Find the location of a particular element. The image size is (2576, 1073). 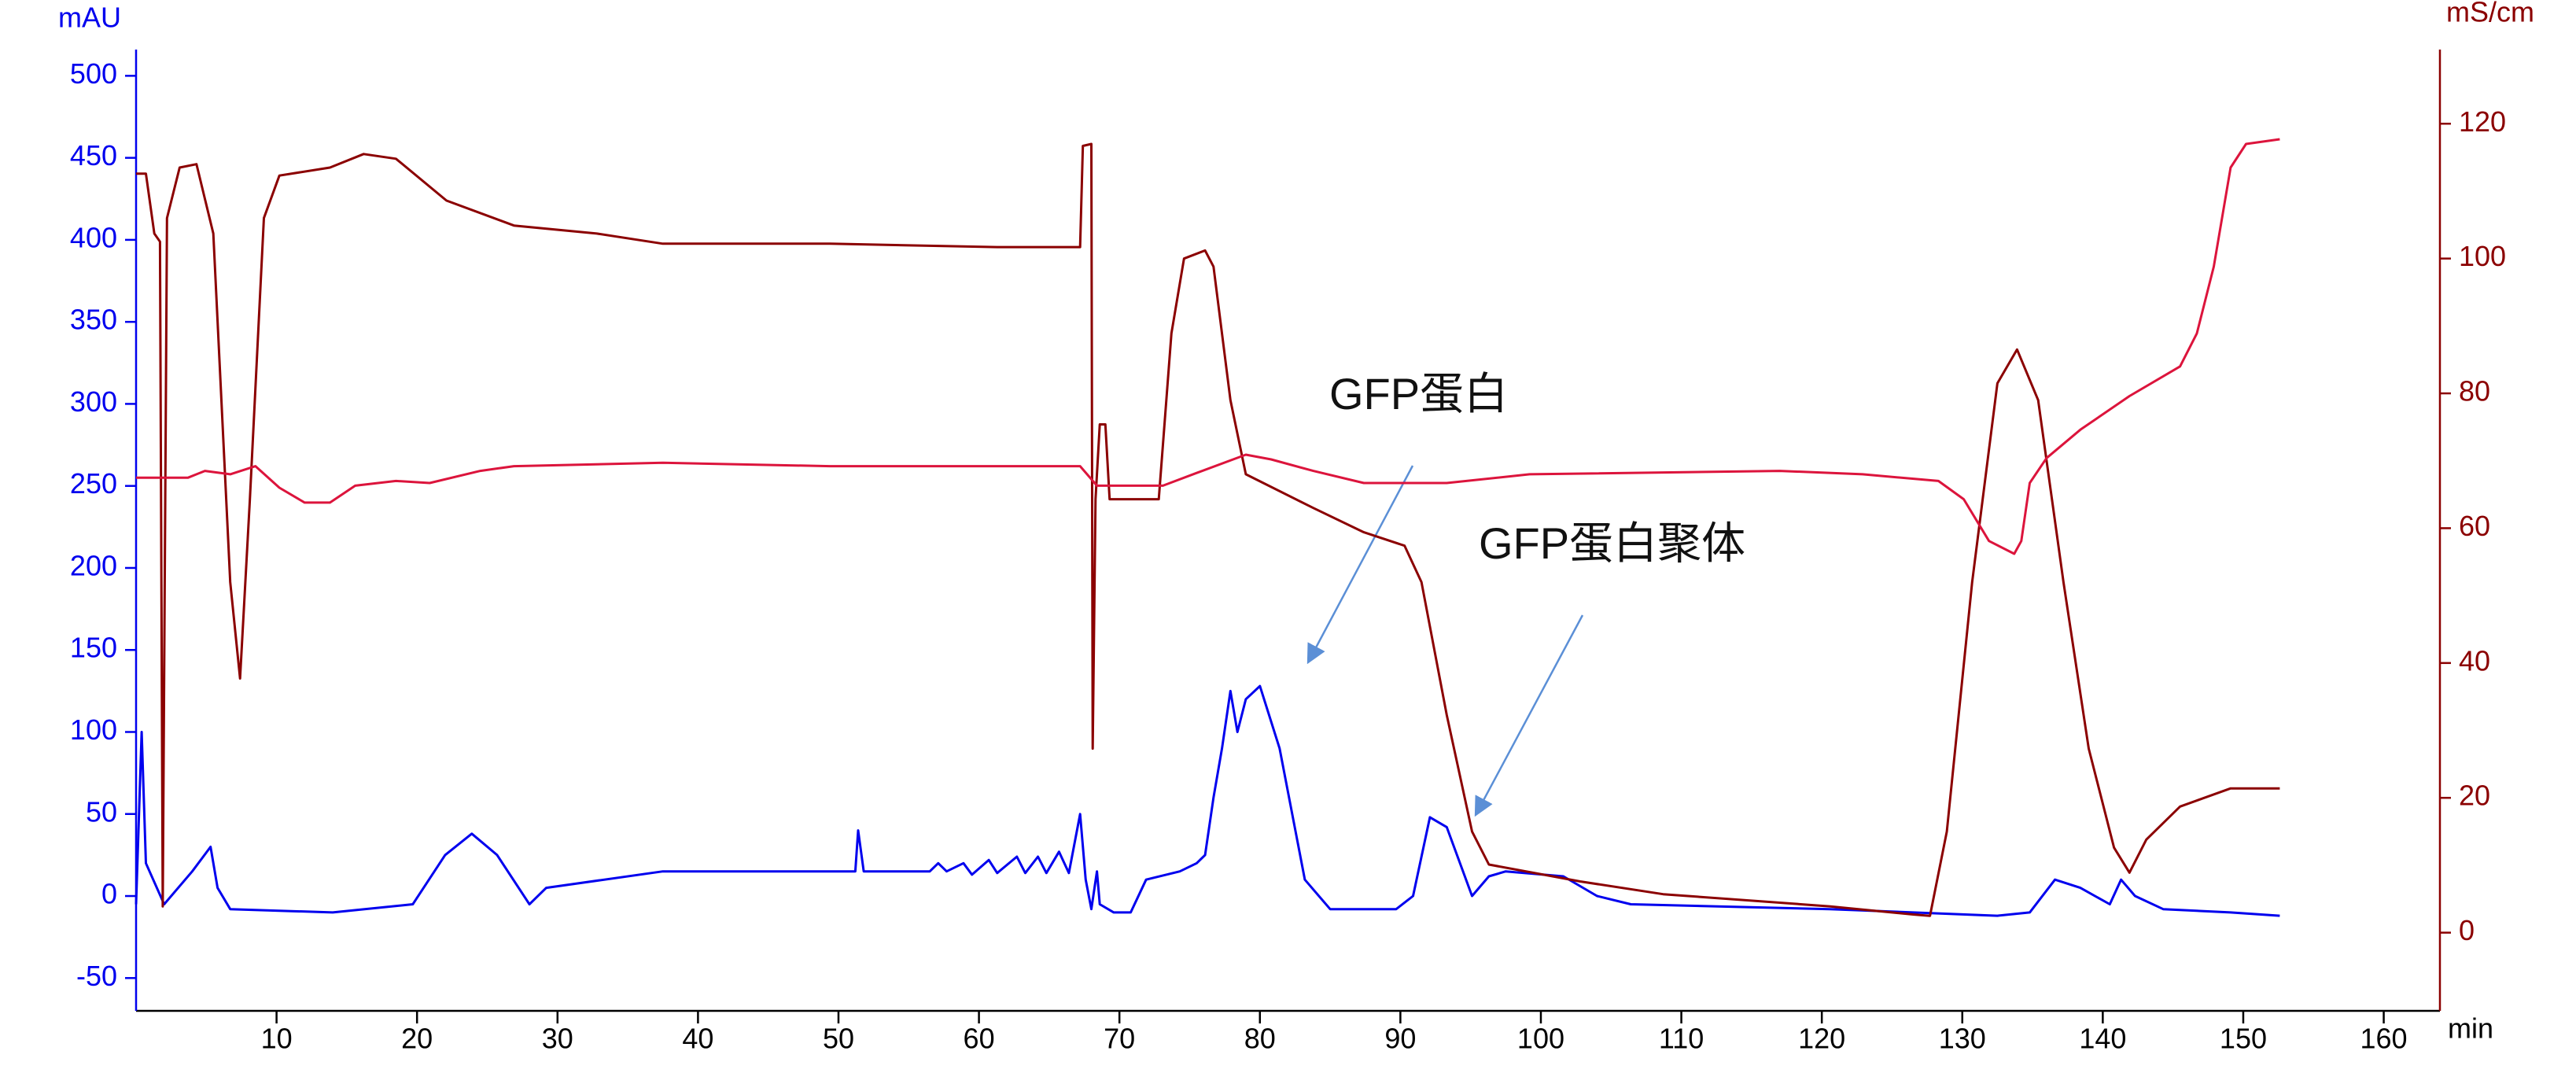

x-tick-label: 130 is located at coordinates (1962, 1039).